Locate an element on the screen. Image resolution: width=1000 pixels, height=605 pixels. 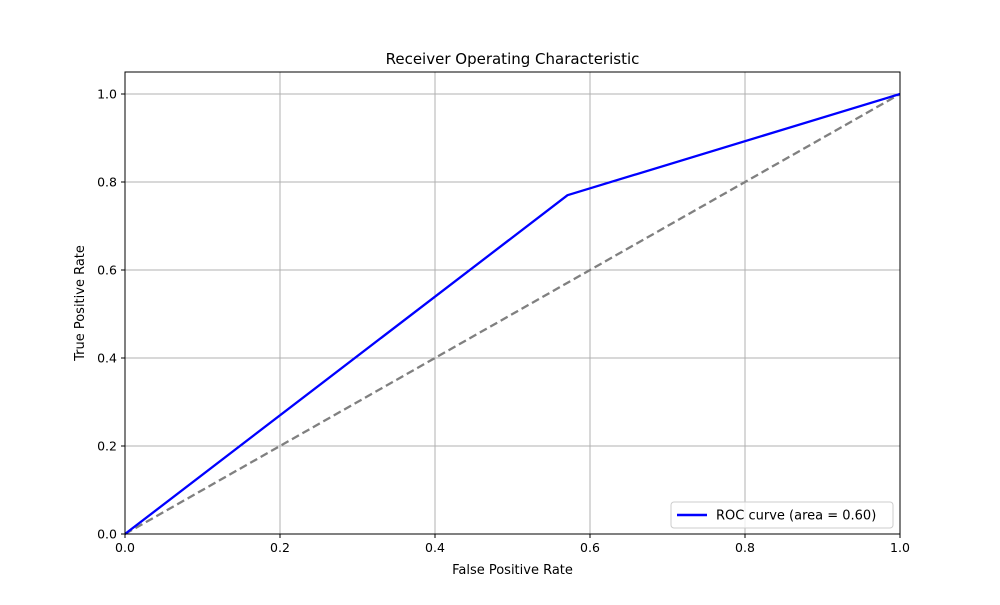
y-tick-label: 0.4 is located at coordinates (107, 358).